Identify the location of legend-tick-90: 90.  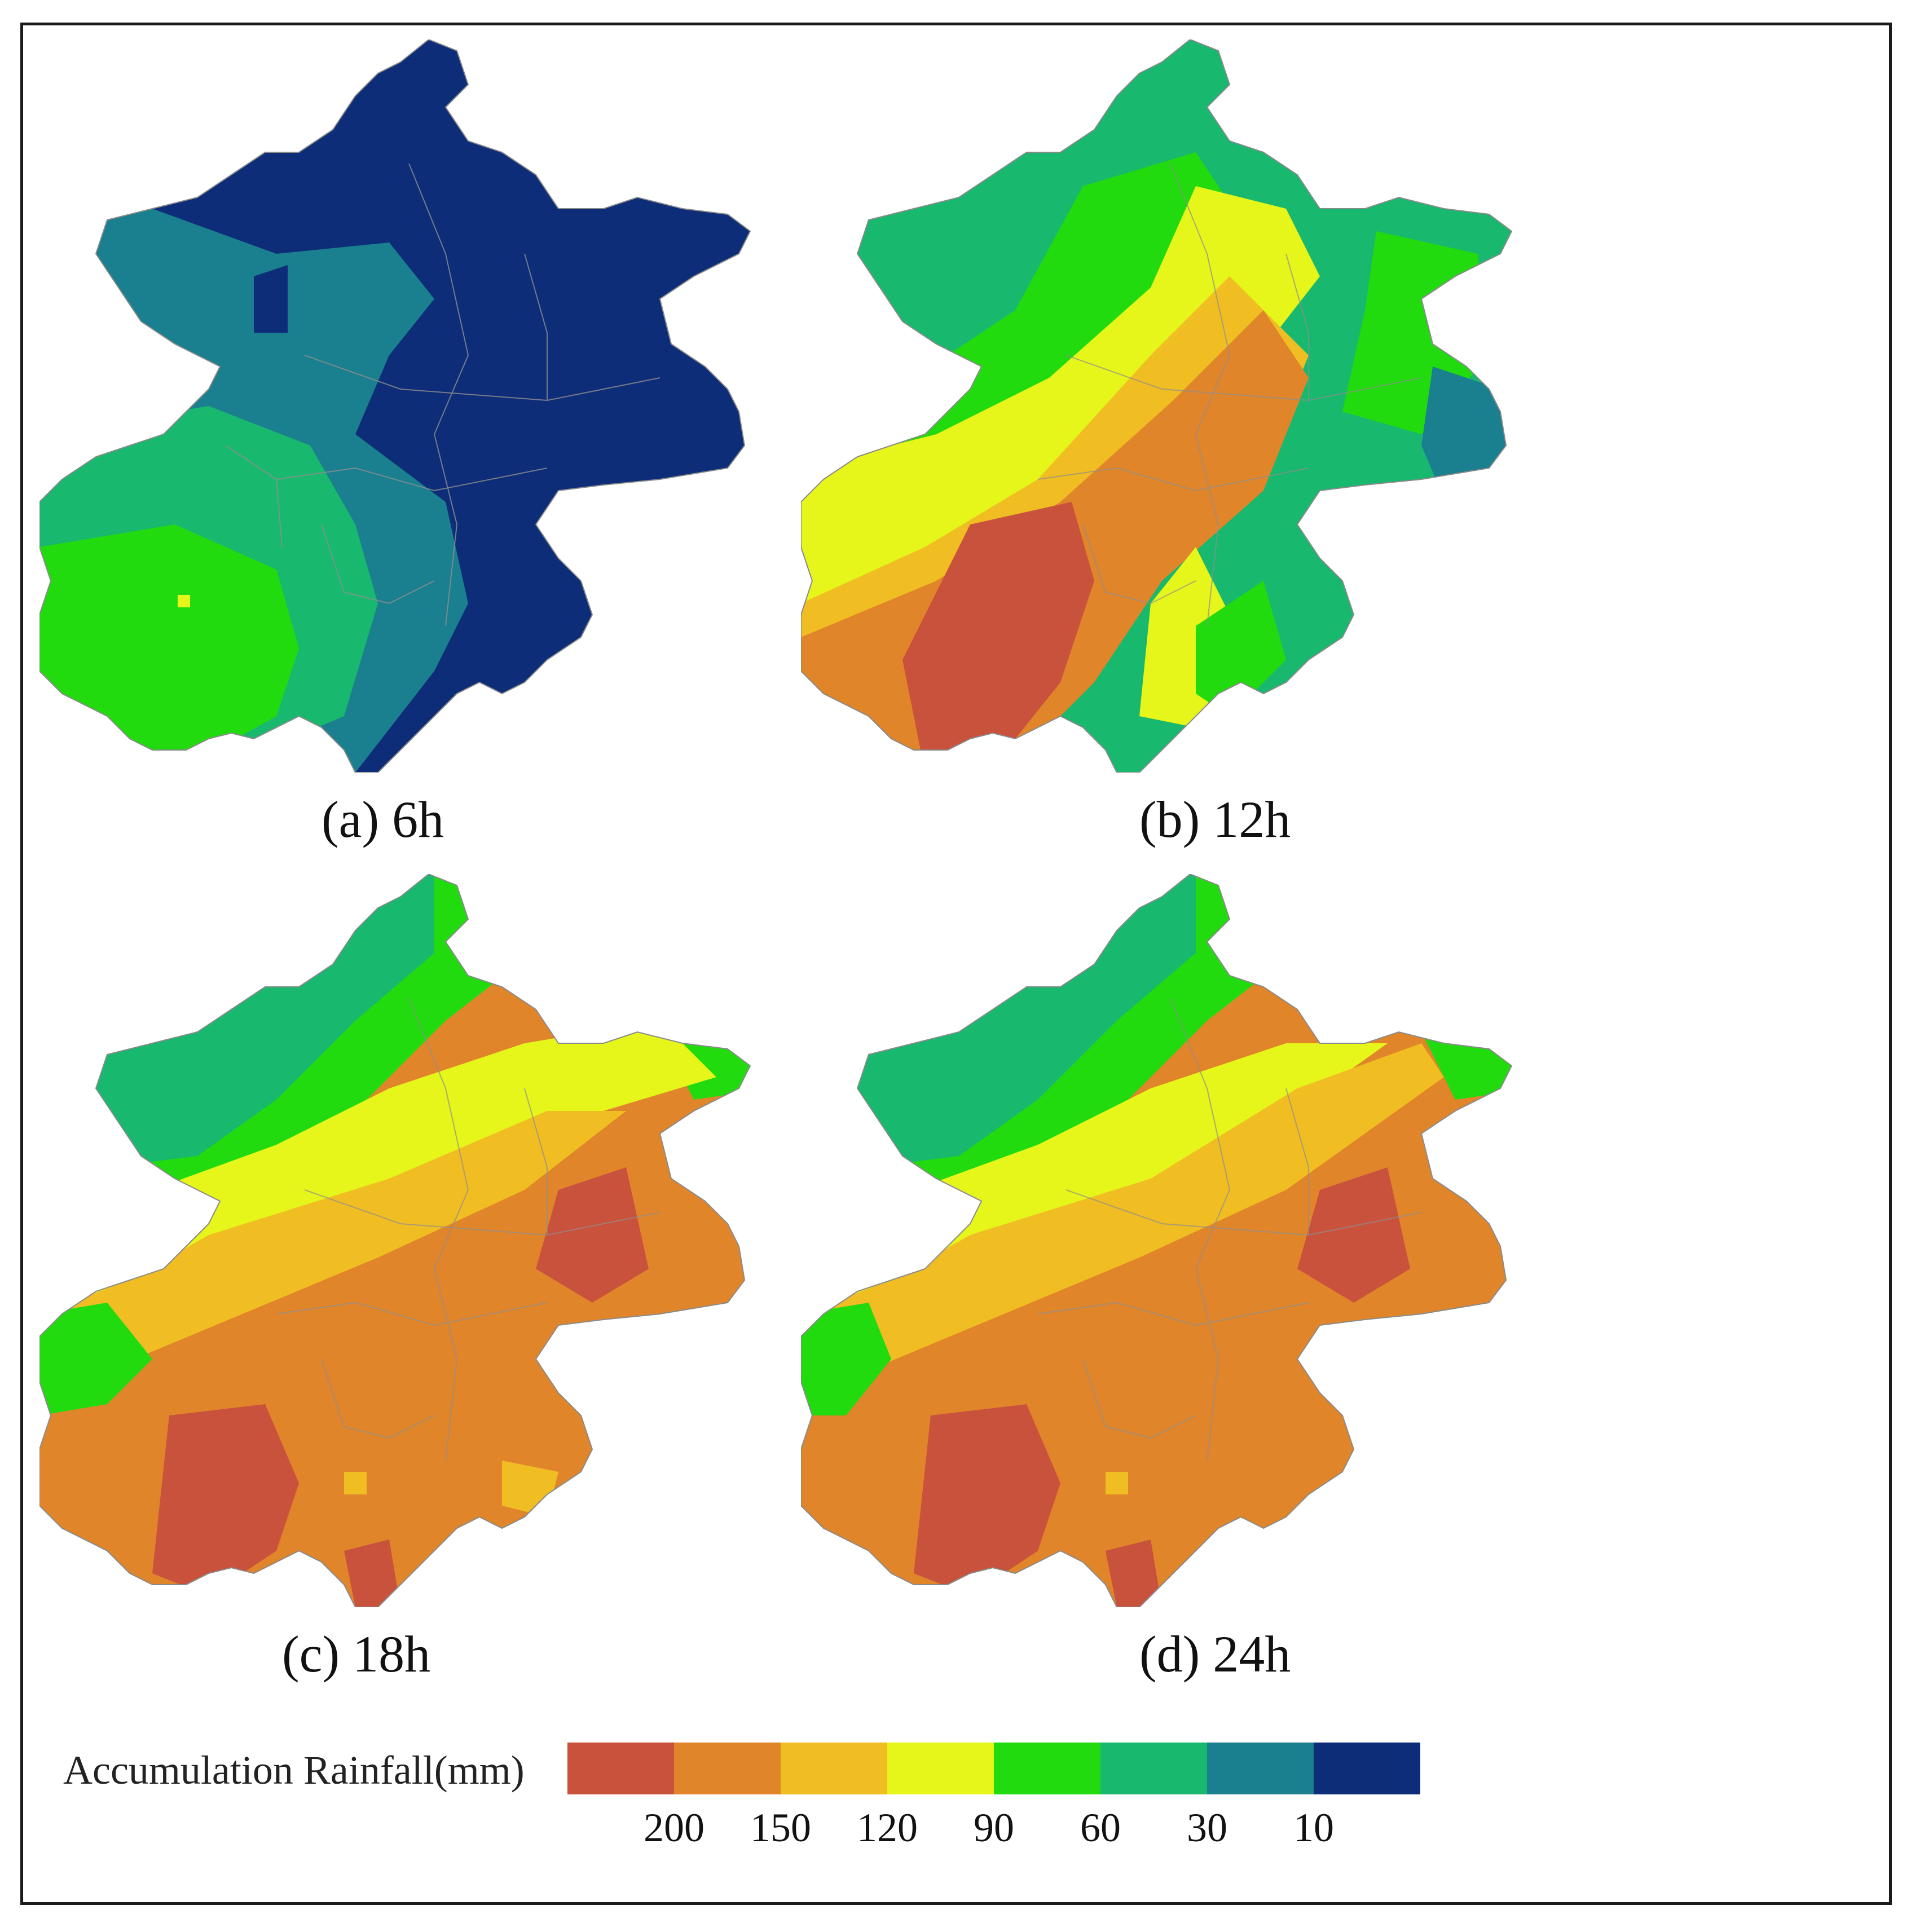
(994, 1827).